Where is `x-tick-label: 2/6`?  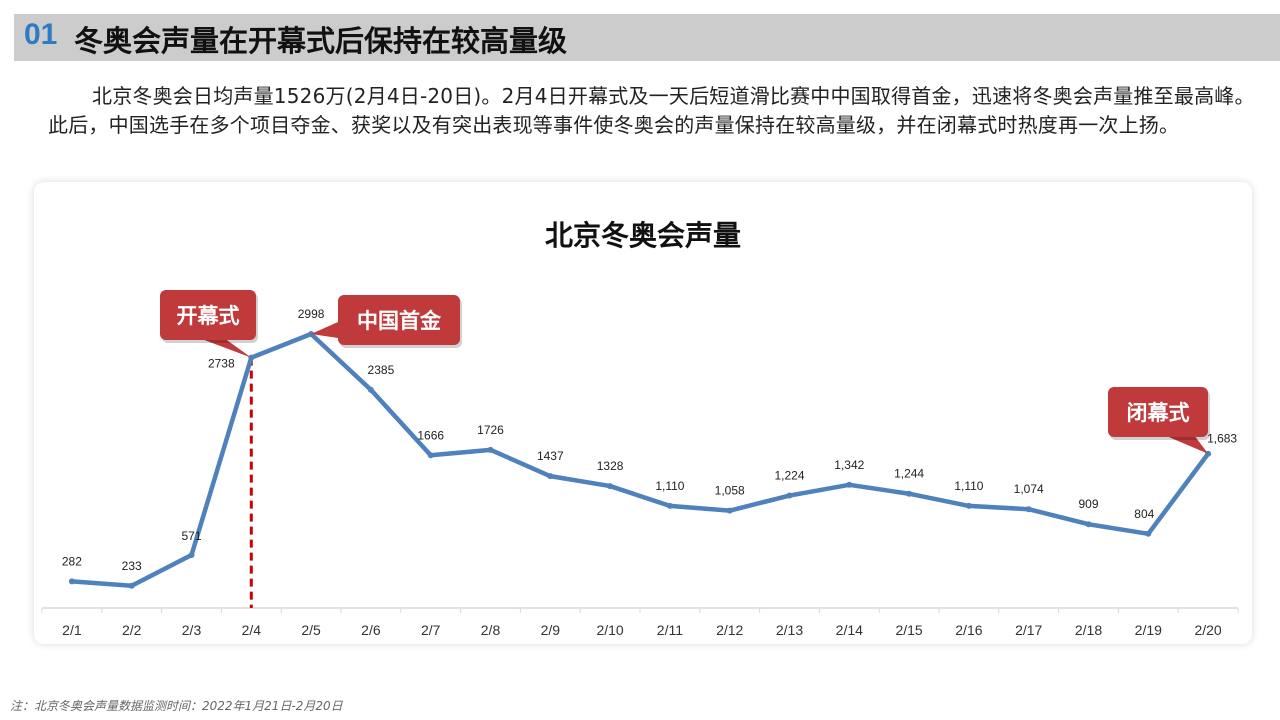
x-tick-label: 2/6 is located at coordinates (371, 630).